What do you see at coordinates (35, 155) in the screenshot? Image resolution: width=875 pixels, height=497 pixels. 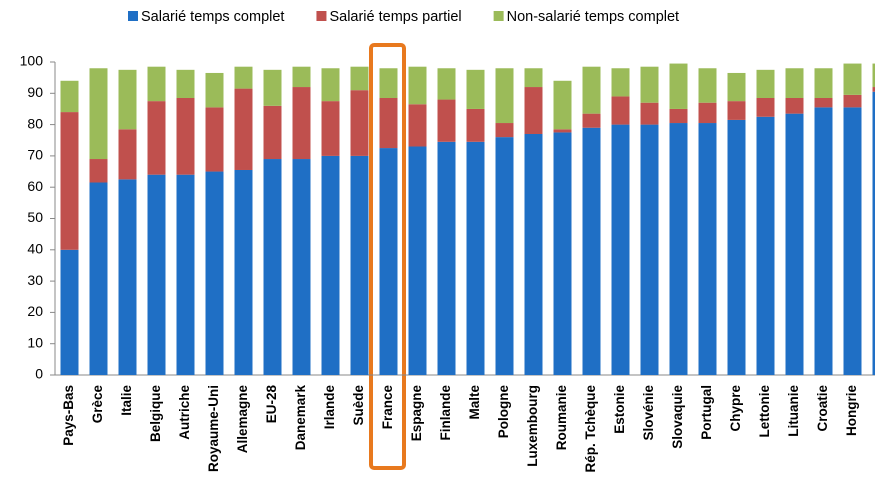 I see `y-tick-label: 70` at bounding box center [35, 155].